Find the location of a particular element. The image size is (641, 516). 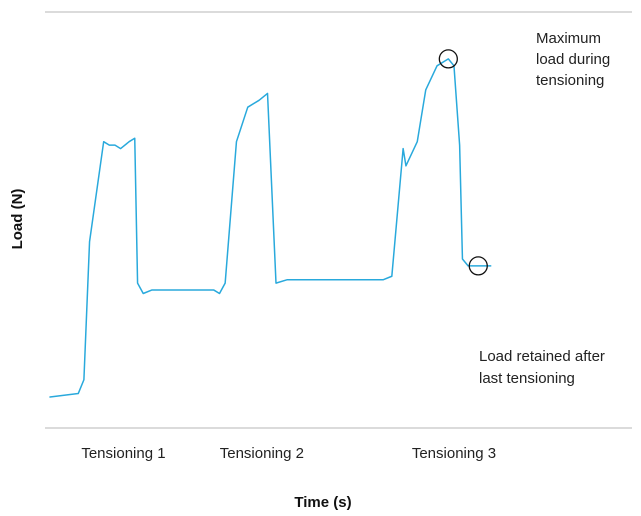

x-tick-label: Tensioning 1 is located at coordinates (123, 453).